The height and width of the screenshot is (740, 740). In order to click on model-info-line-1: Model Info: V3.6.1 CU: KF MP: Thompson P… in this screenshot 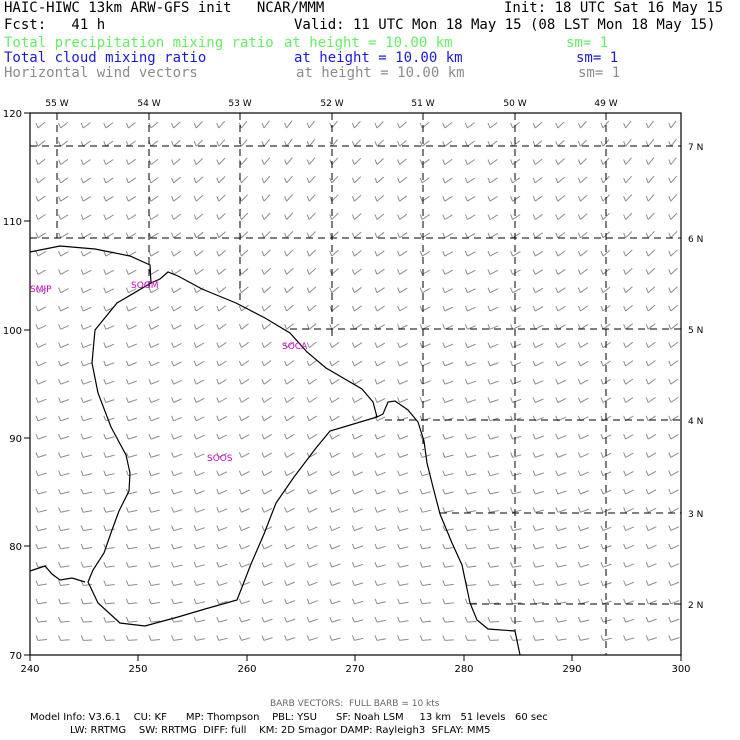, I will do `click(289, 717)`.